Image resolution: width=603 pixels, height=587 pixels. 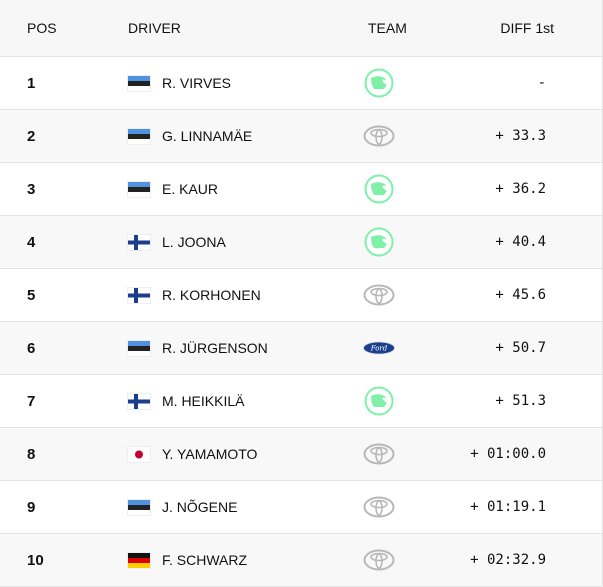 What do you see at coordinates (301, 454) in the screenshot?
I see `table-row: 8 Y. YAMAMOTO + 01:00.0` at bounding box center [301, 454].